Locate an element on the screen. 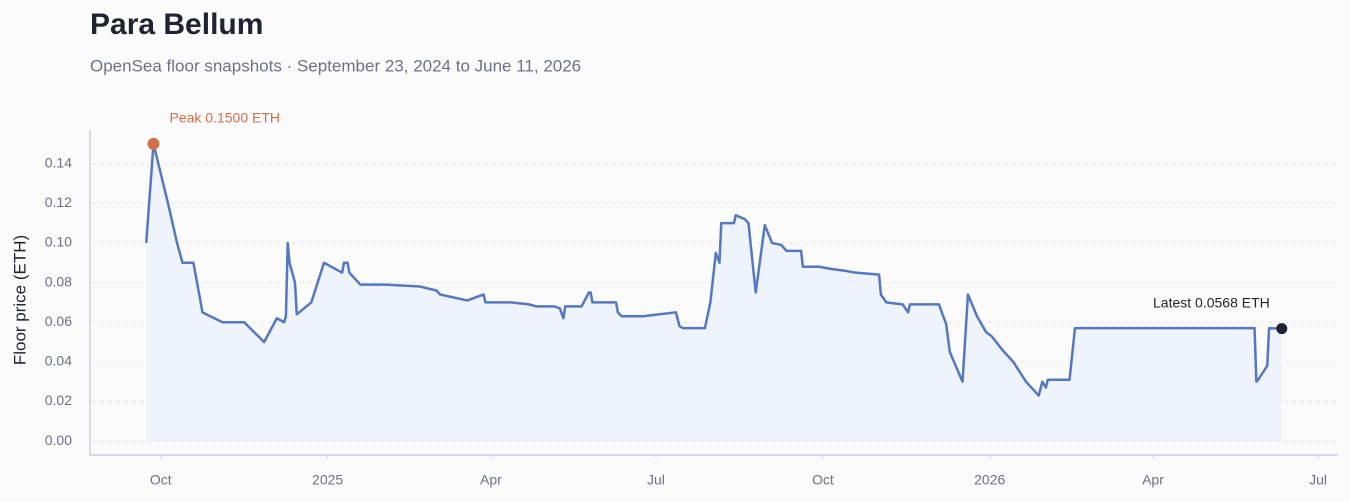 This screenshot has width=1350, height=502. y-tick-label: 0.12 is located at coordinates (58, 202).